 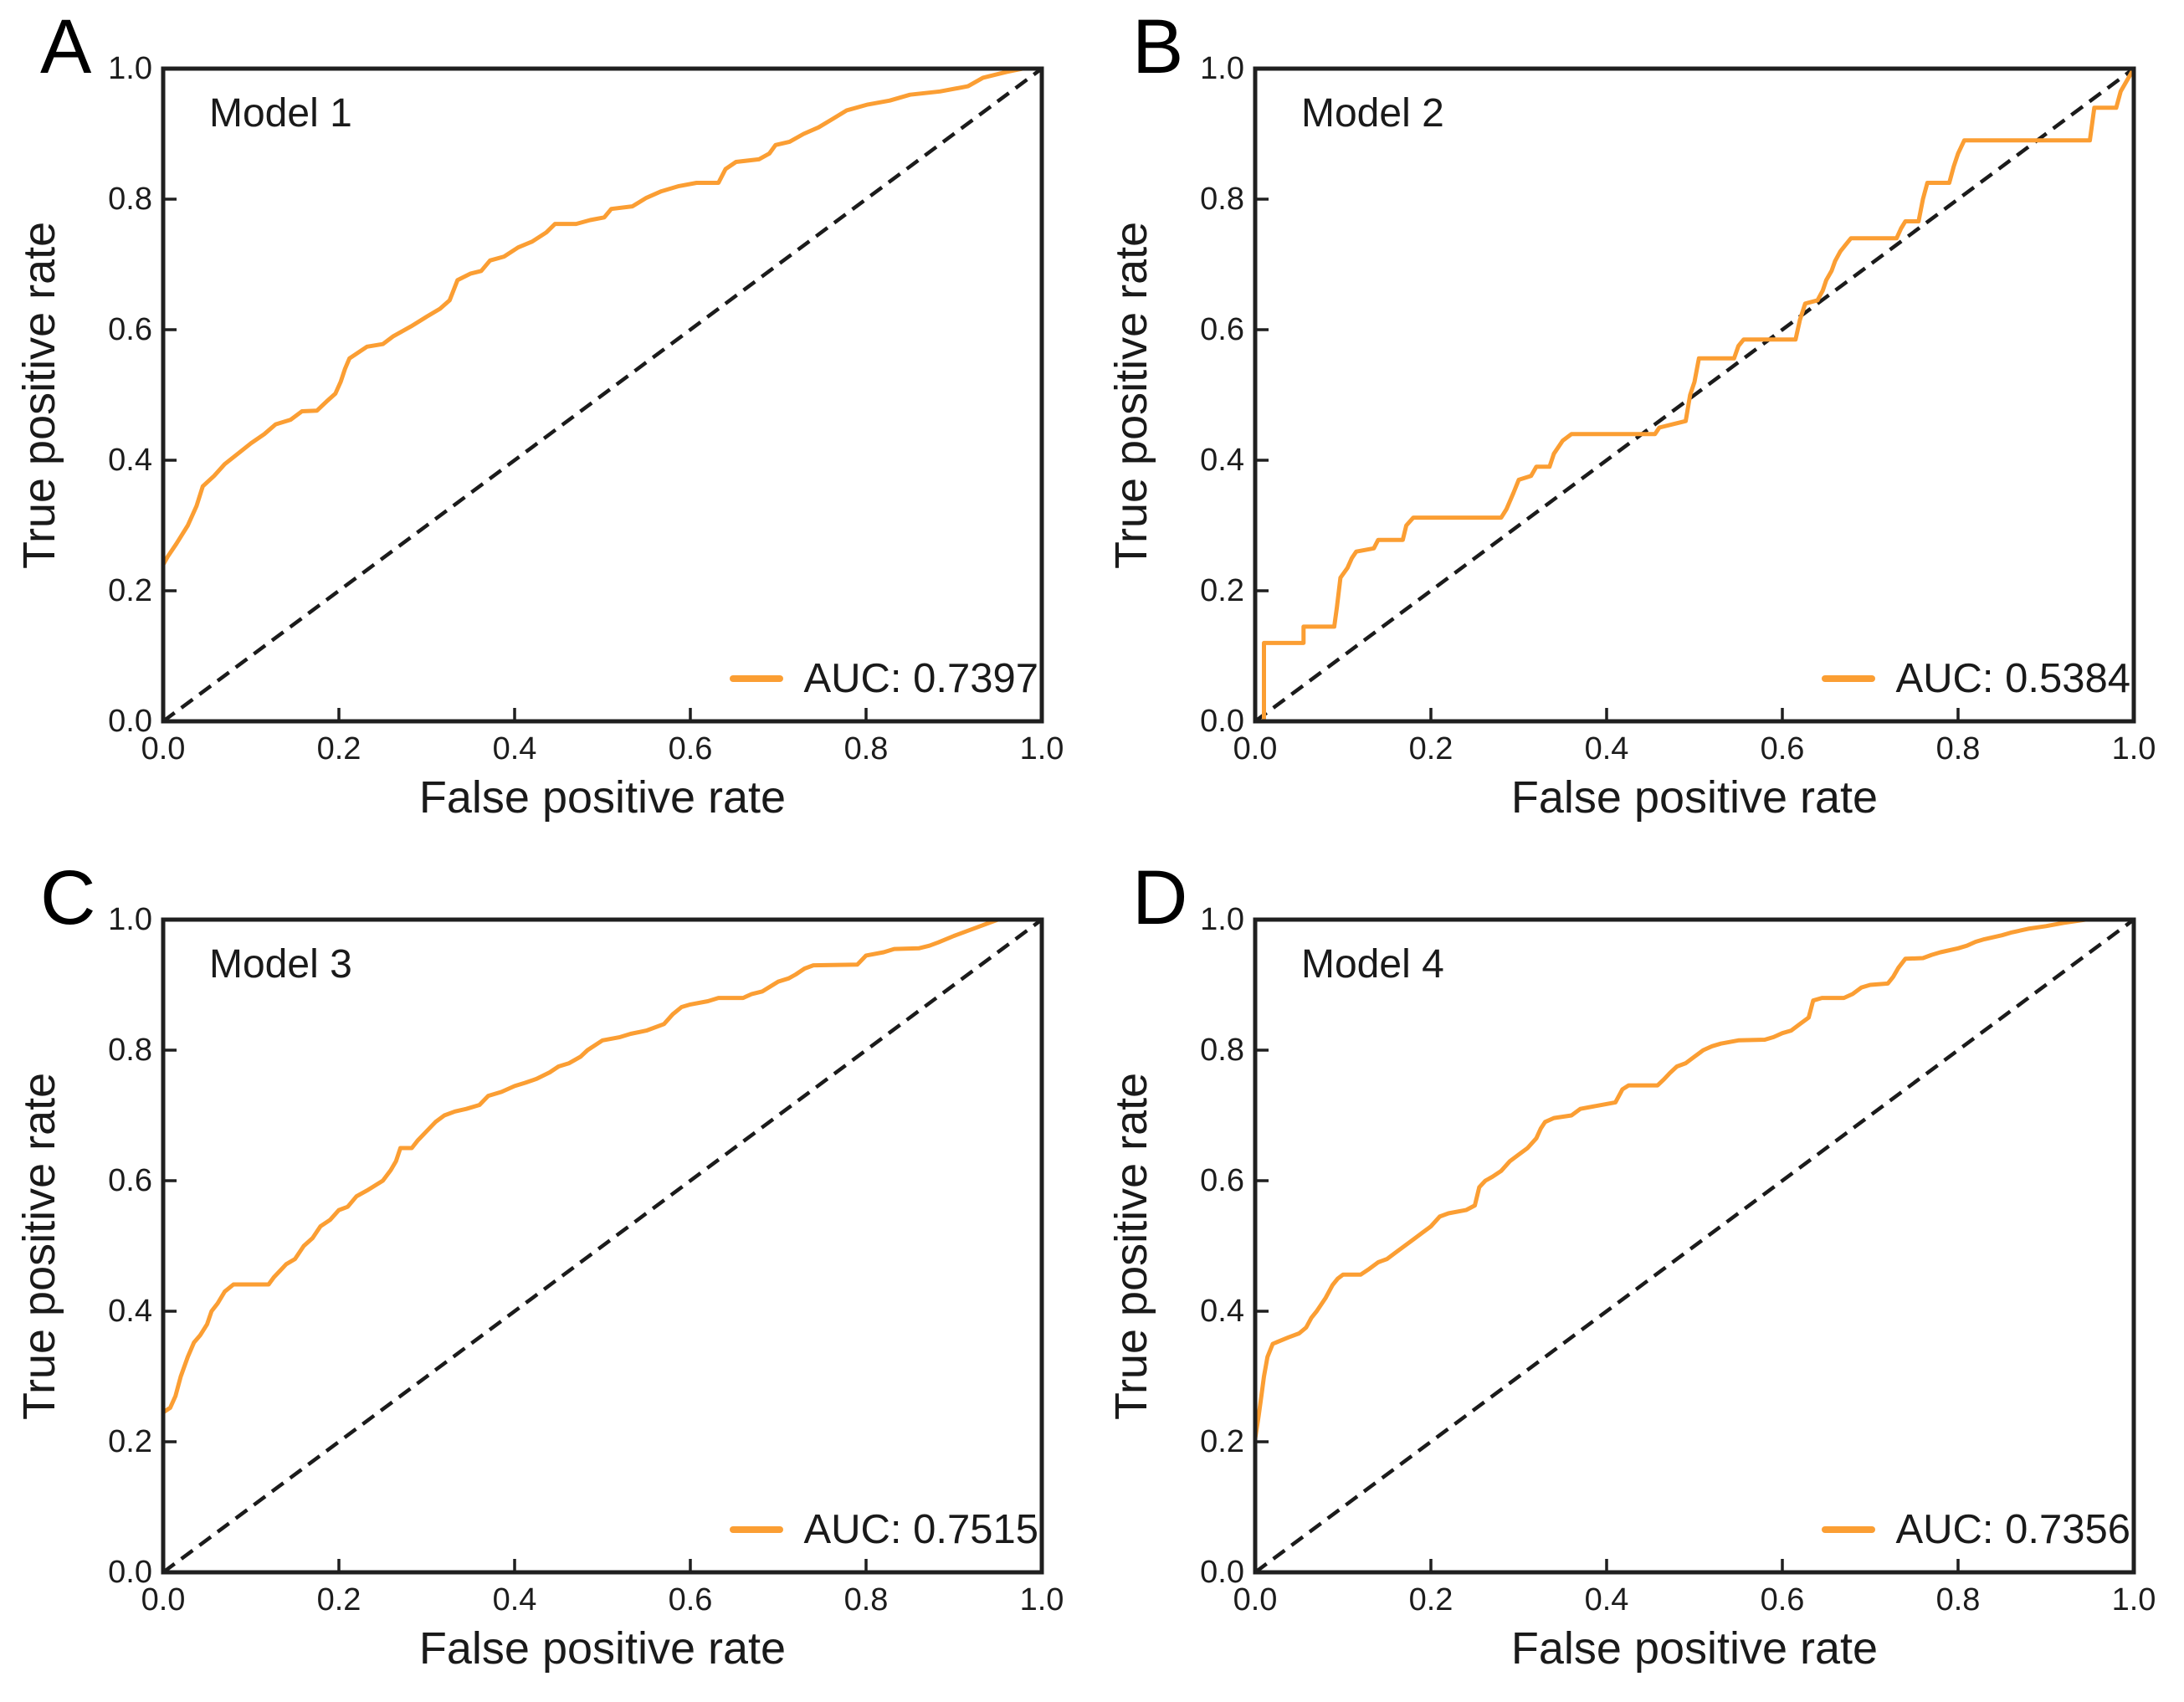 I want to click on legend: AUC: 0.7356, so click(x=1976, y=1529).